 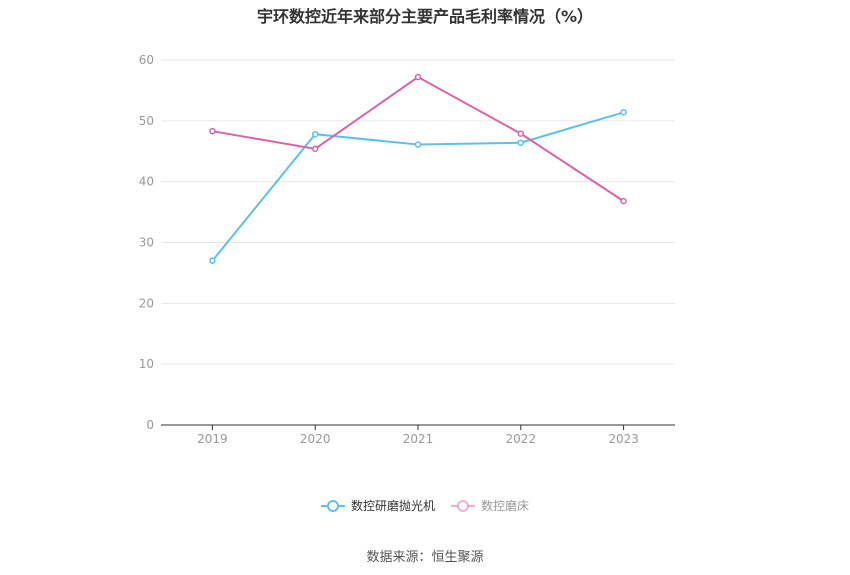 I want to click on y-tick-label: 60, so click(x=146, y=60).